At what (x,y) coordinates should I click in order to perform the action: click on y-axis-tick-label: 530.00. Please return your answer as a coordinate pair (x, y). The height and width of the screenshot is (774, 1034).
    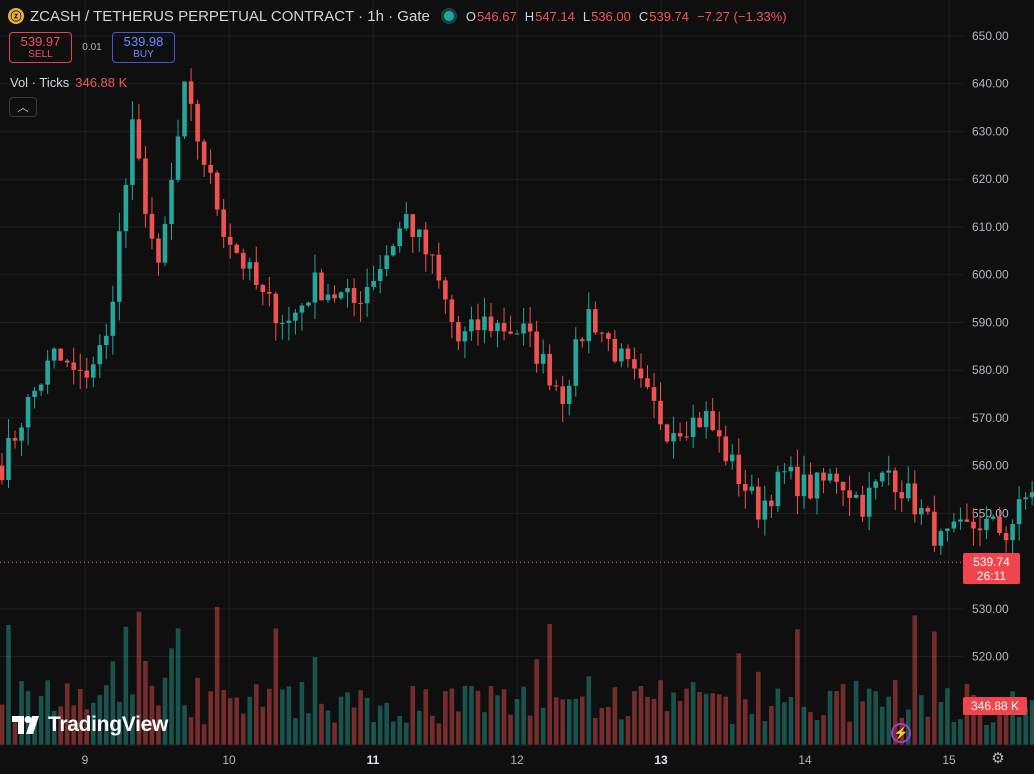
    Looking at the image, I should click on (990, 609).